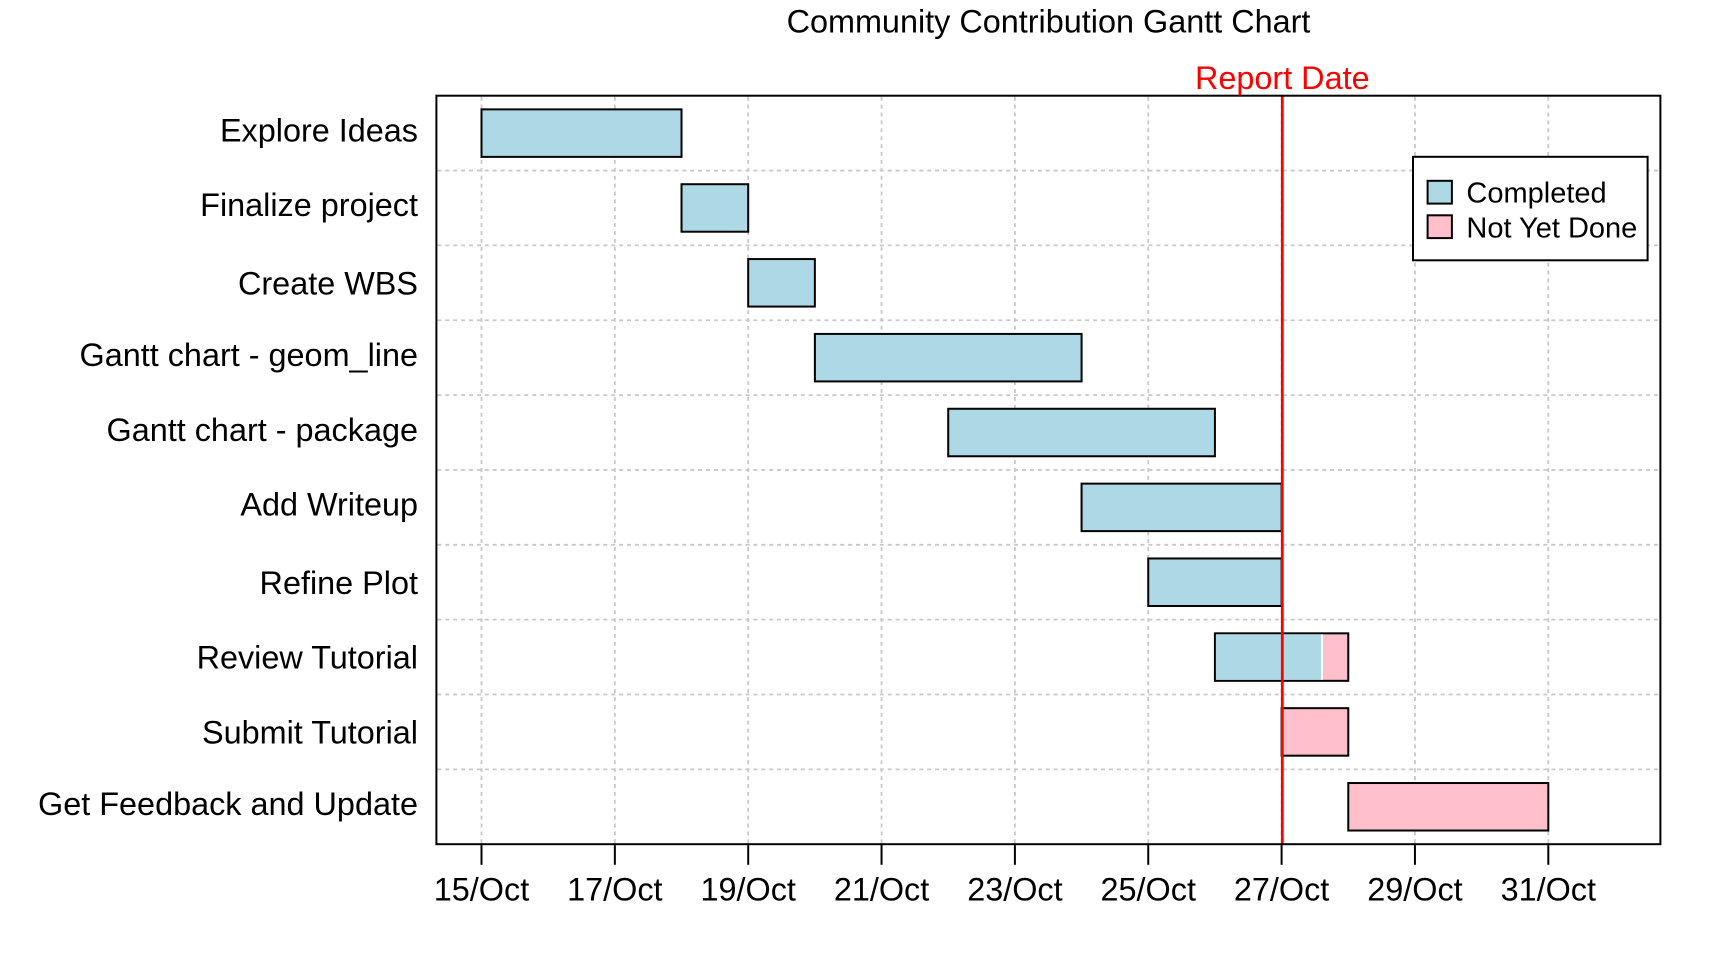  I want to click on svg-text: Report Date, so click(1282, 78).